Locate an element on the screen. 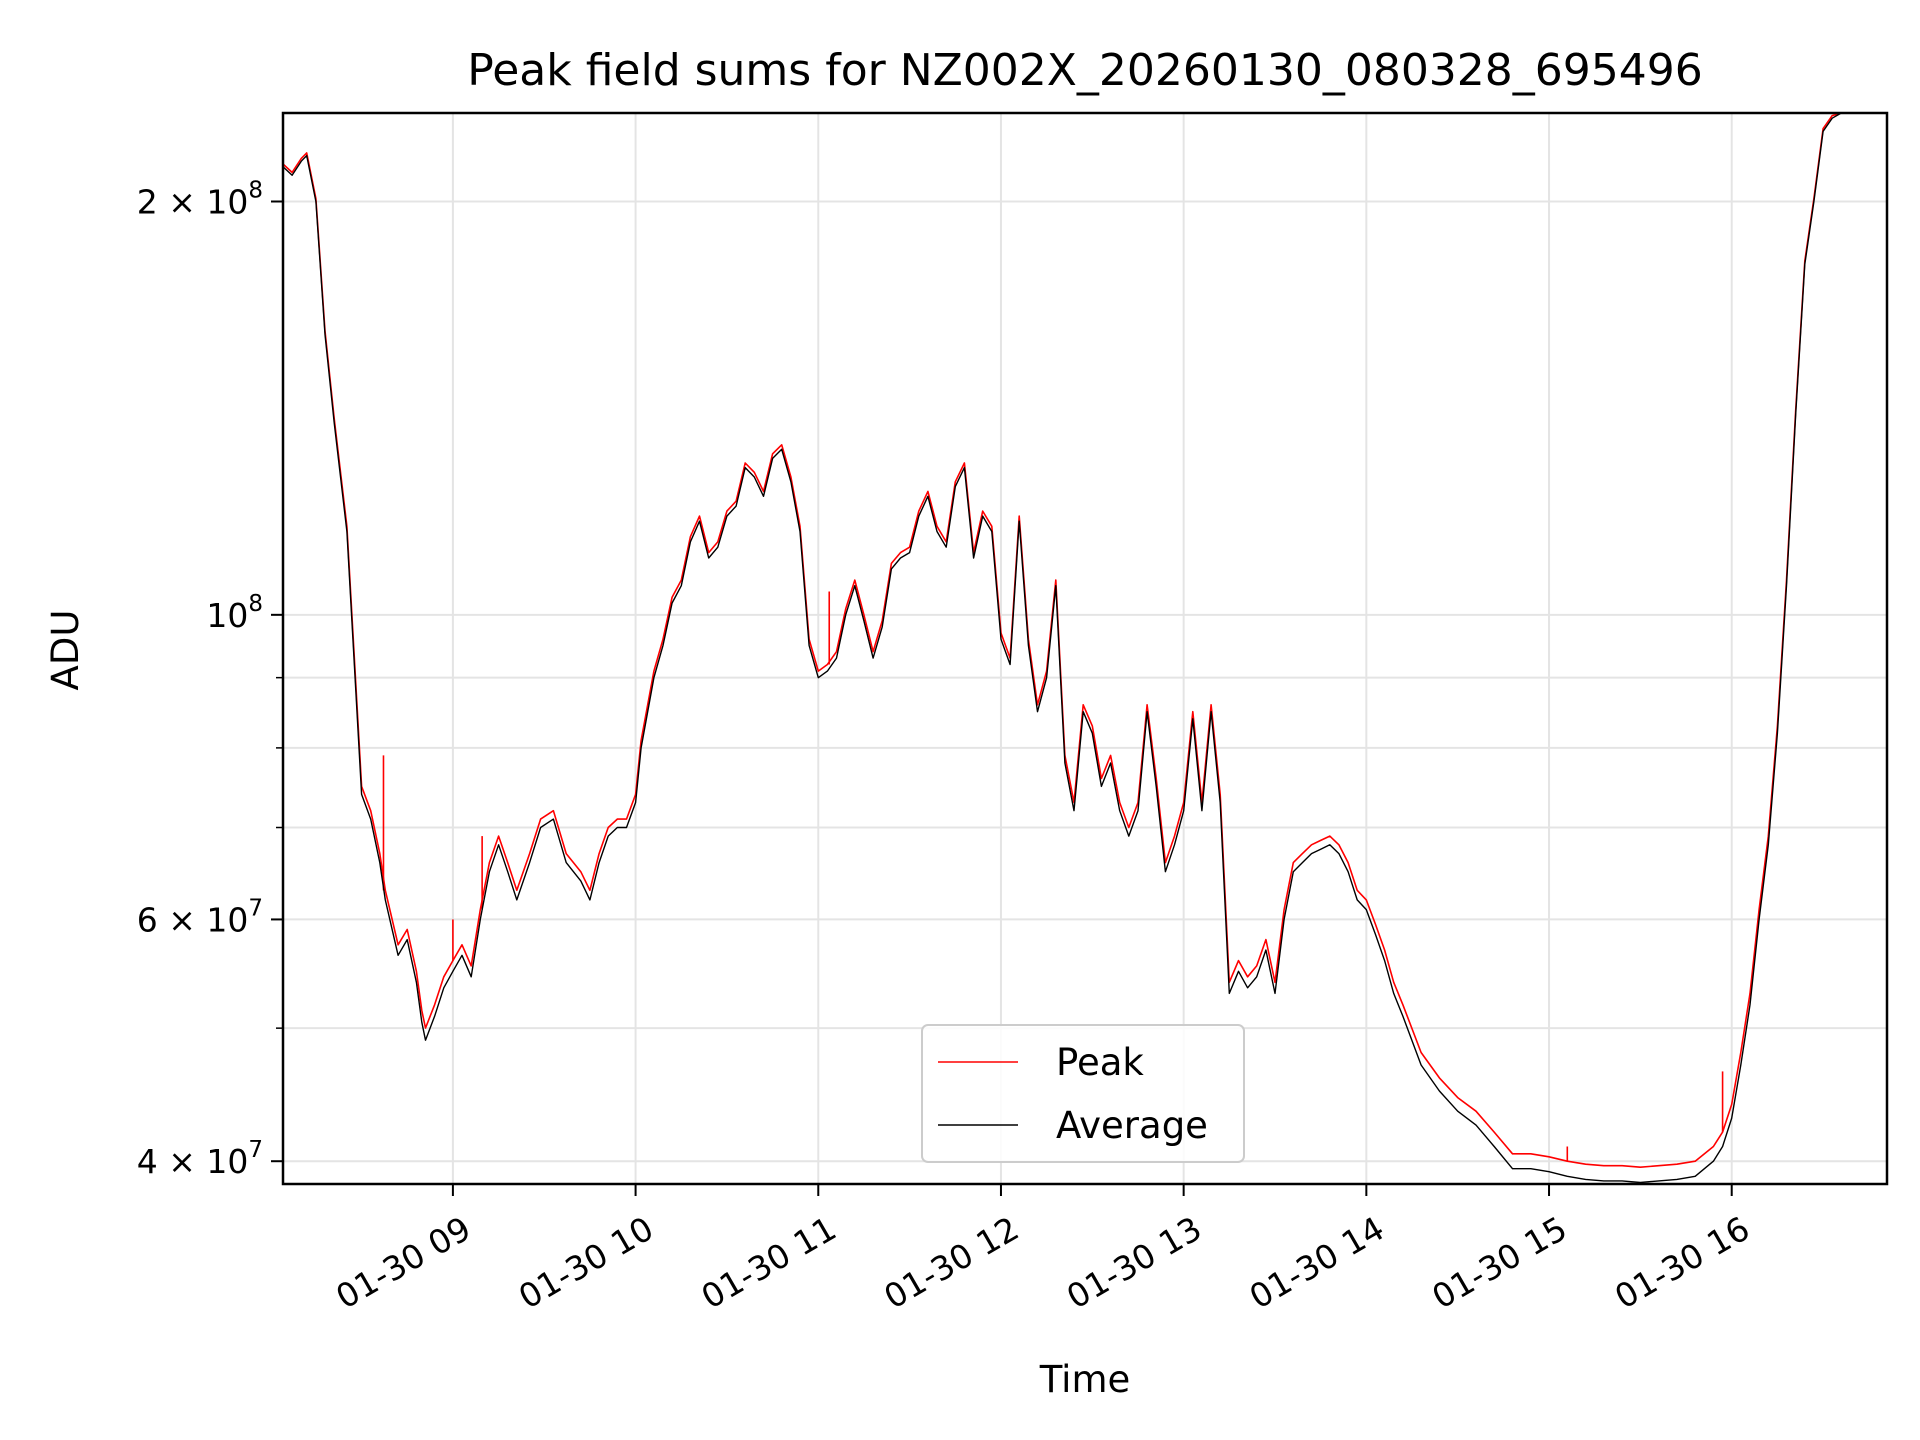 The width and height of the screenshot is (1920, 1440). y-tick-mantissa: 6 is located at coordinates (147, 919).